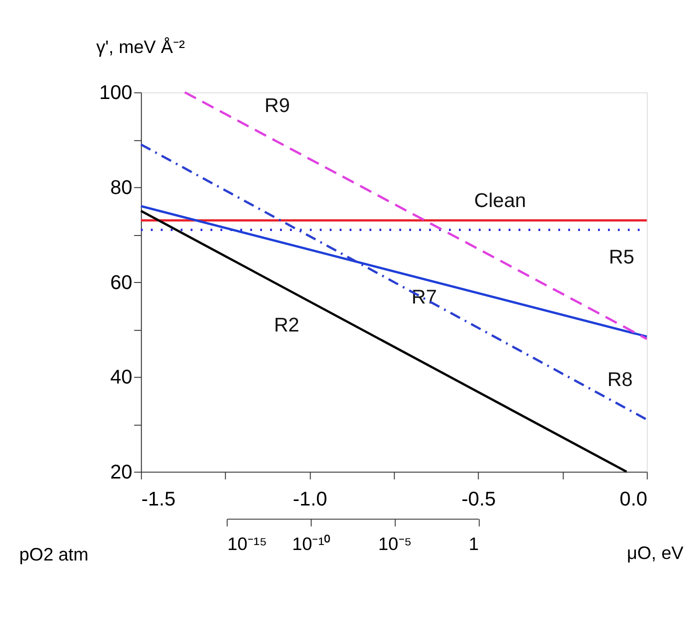 This screenshot has width=692, height=637. What do you see at coordinates (655, 552) in the screenshot?
I see `x-axis-title: μO, eV` at bounding box center [655, 552].